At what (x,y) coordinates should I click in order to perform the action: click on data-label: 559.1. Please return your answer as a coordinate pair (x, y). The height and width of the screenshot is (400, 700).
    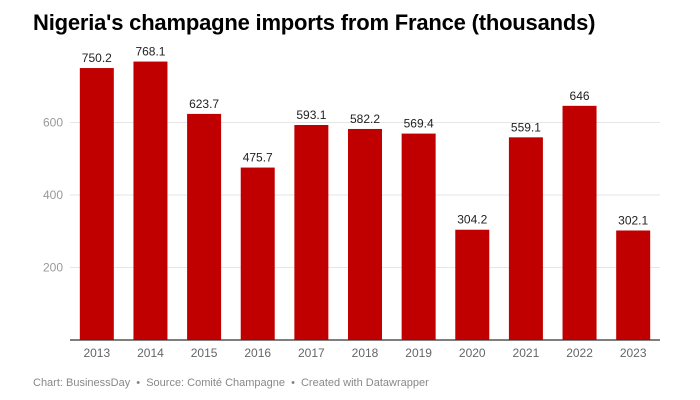
    Looking at the image, I should click on (526, 127).